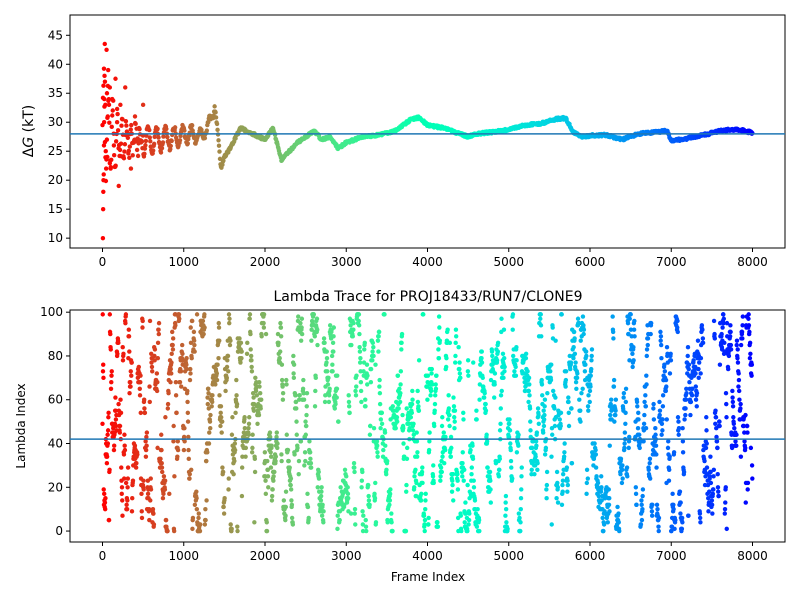  What do you see at coordinates (752, 556) in the screenshot?
I see `x-tick-label: 8000` at bounding box center [752, 556].